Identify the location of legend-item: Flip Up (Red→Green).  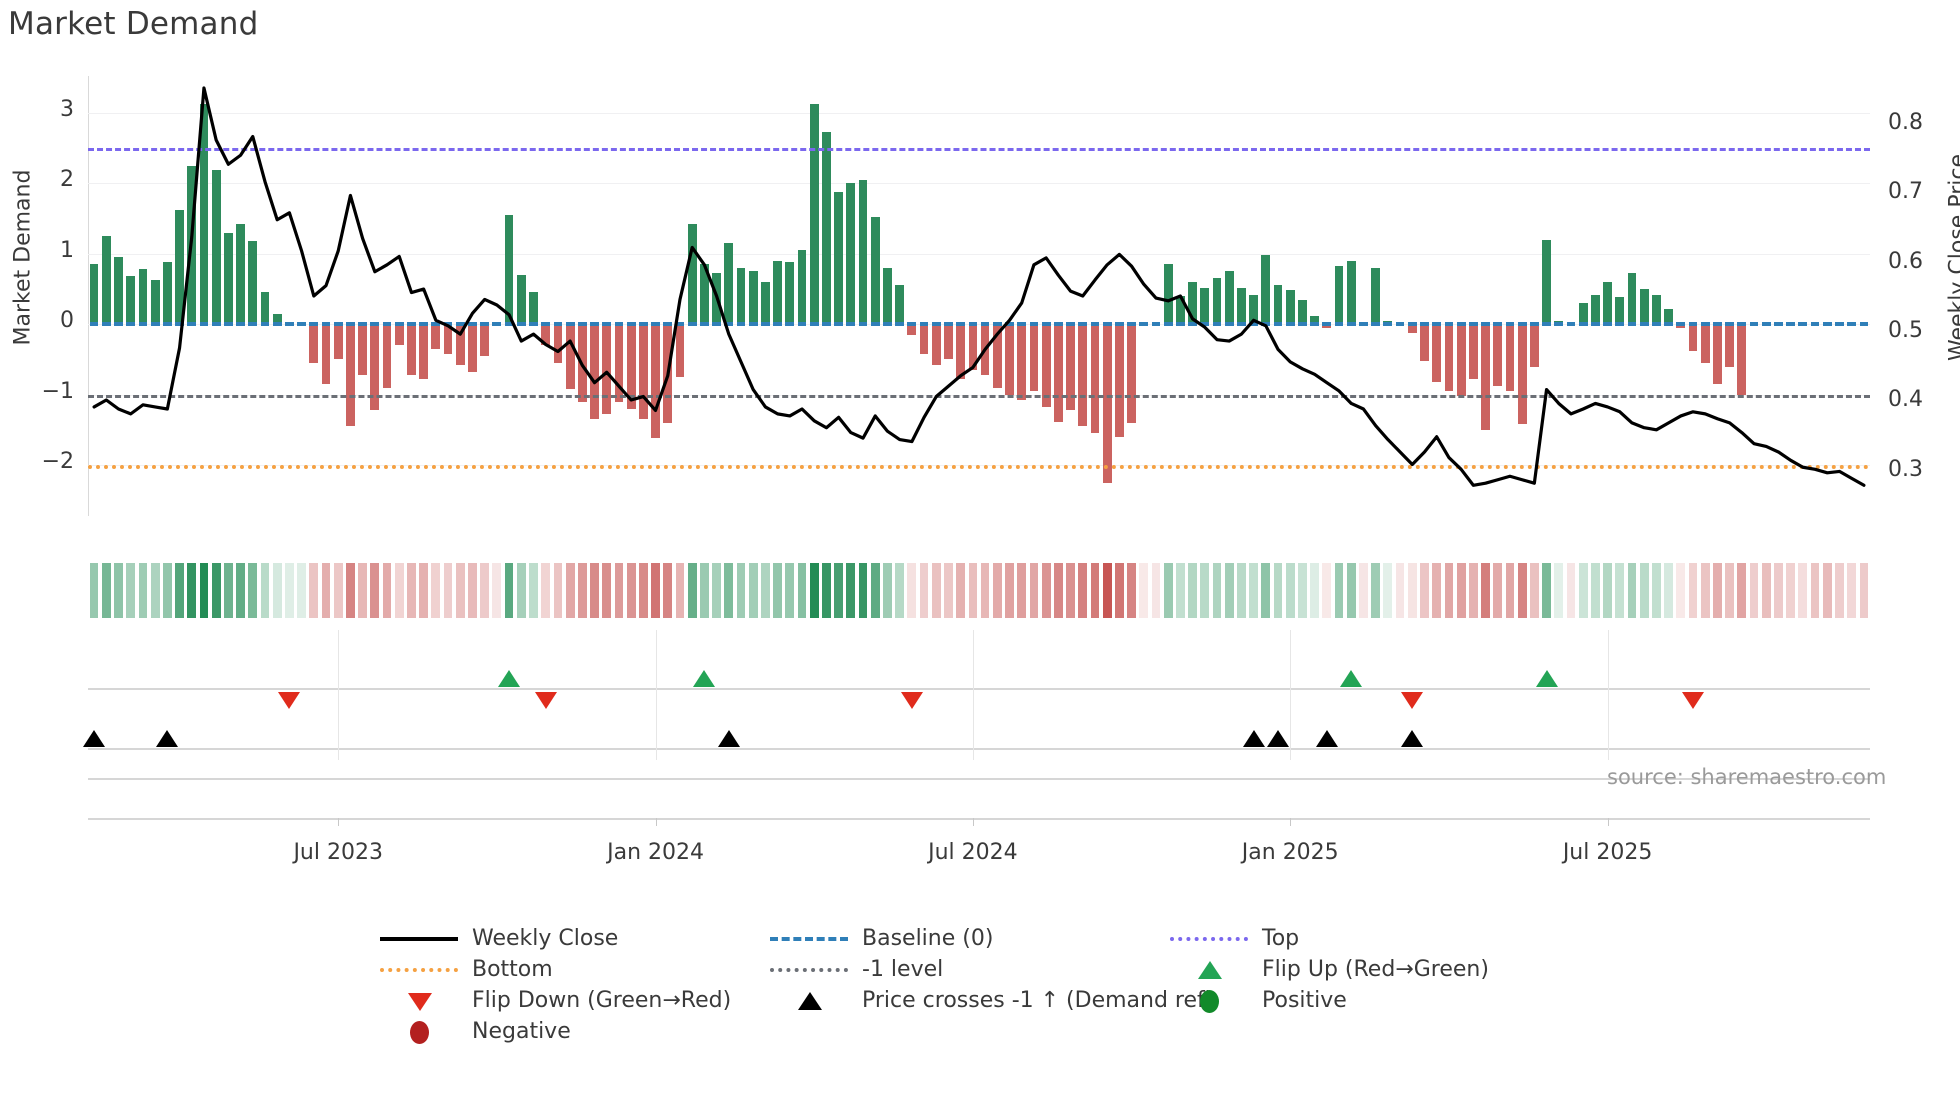
(1329, 969).